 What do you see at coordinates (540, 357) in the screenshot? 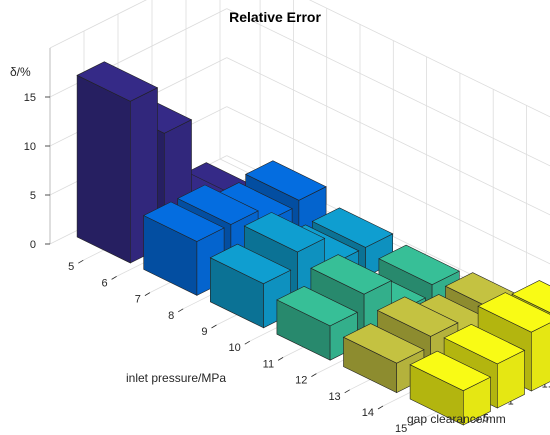
I see `bar-side-face` at bounding box center [540, 357].